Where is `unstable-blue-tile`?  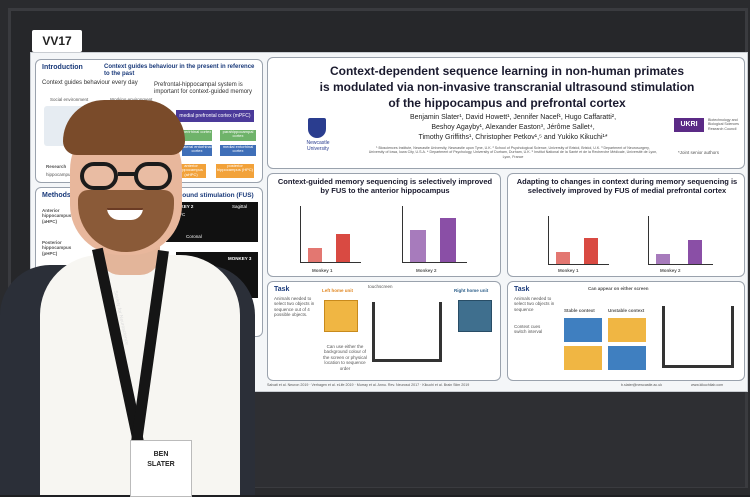
unstable-blue-tile is located at coordinates (627, 358).